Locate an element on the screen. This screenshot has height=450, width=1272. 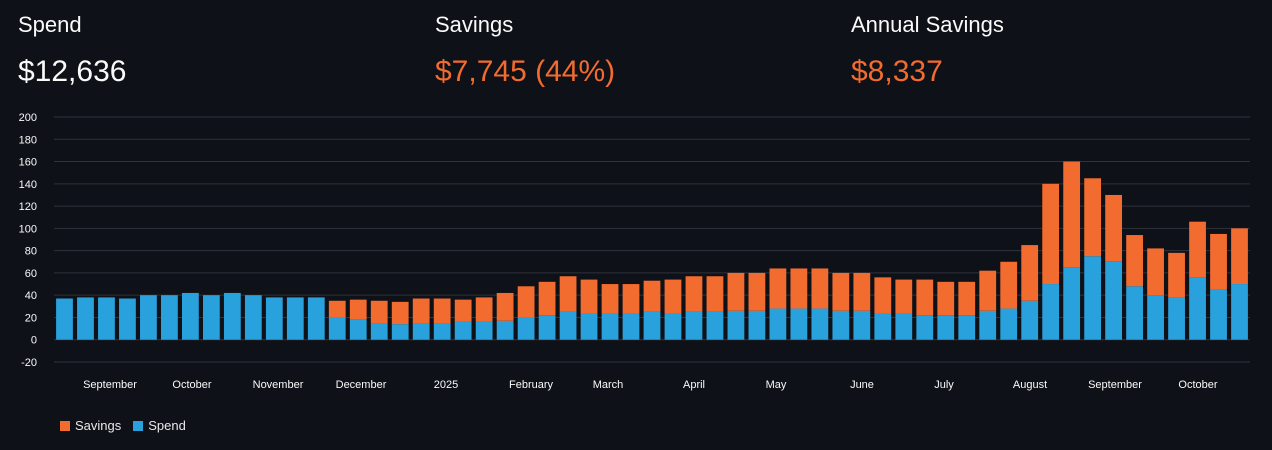
y-tick-label: -20 is located at coordinates (29, 363).